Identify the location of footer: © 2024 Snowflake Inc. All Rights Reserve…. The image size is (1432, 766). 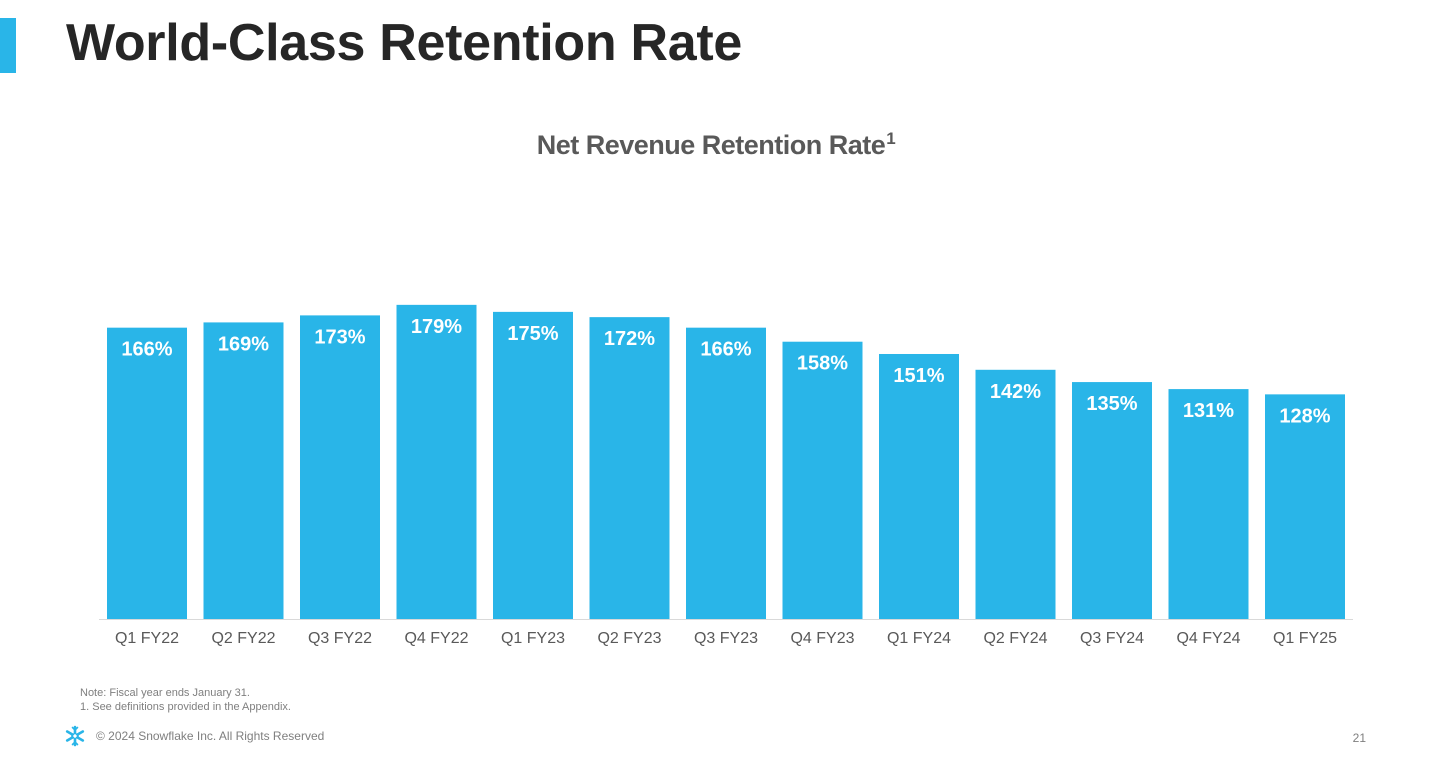
(194, 736).